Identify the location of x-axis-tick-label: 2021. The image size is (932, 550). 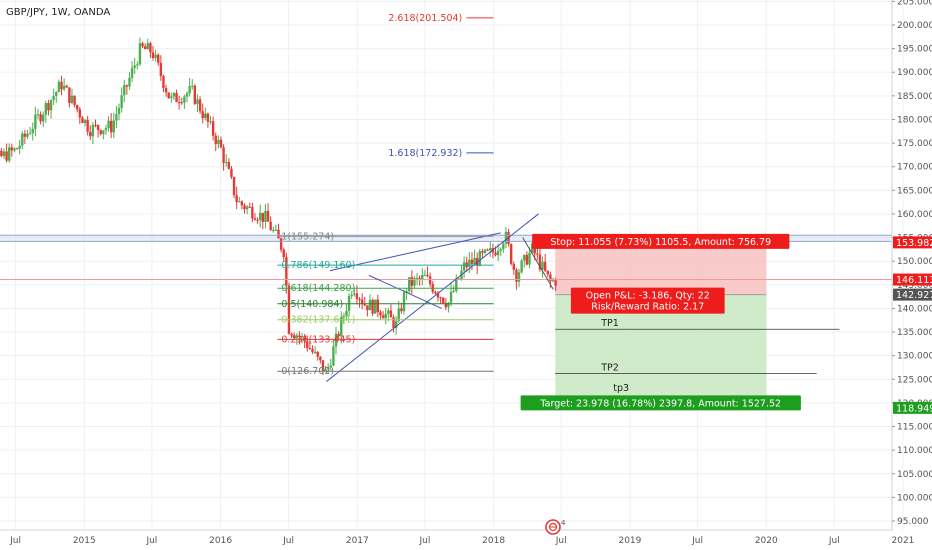
(903, 541).